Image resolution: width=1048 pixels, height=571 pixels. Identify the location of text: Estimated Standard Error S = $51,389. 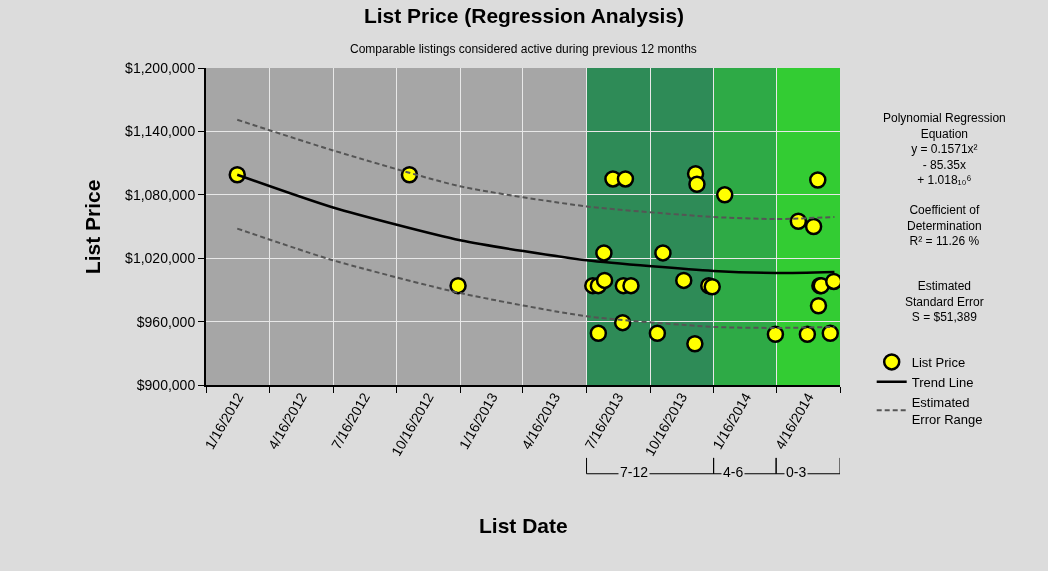
(944, 302).